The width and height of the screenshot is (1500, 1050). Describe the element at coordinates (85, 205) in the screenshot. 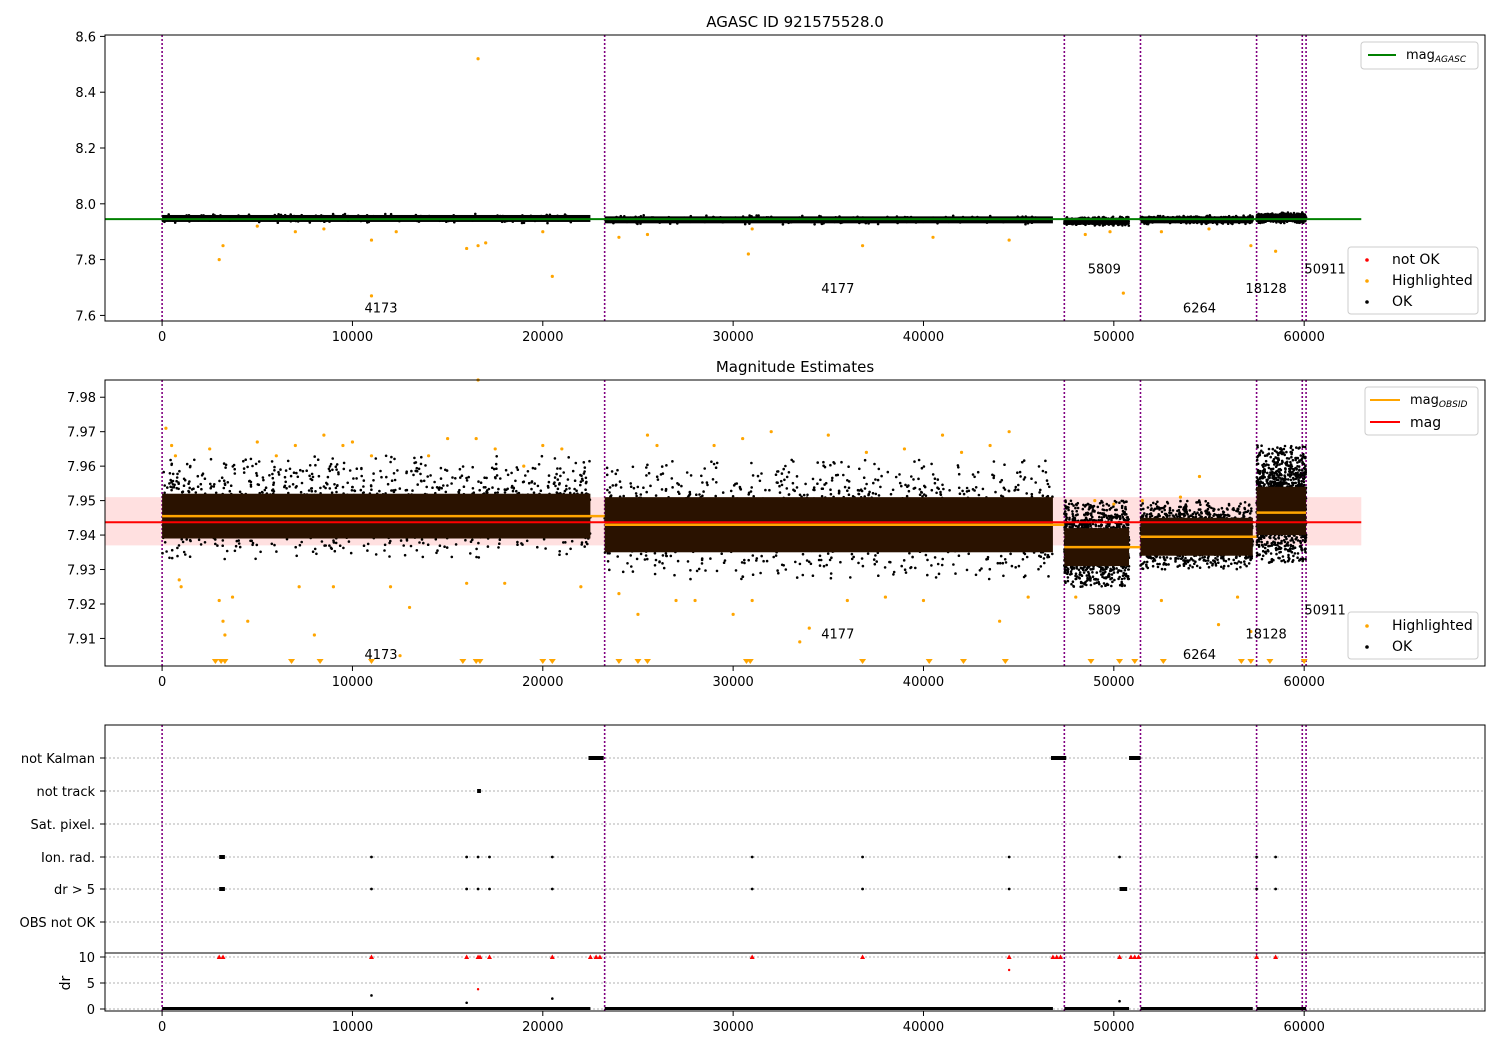

I see `y-tick-label: 8.0` at that location.